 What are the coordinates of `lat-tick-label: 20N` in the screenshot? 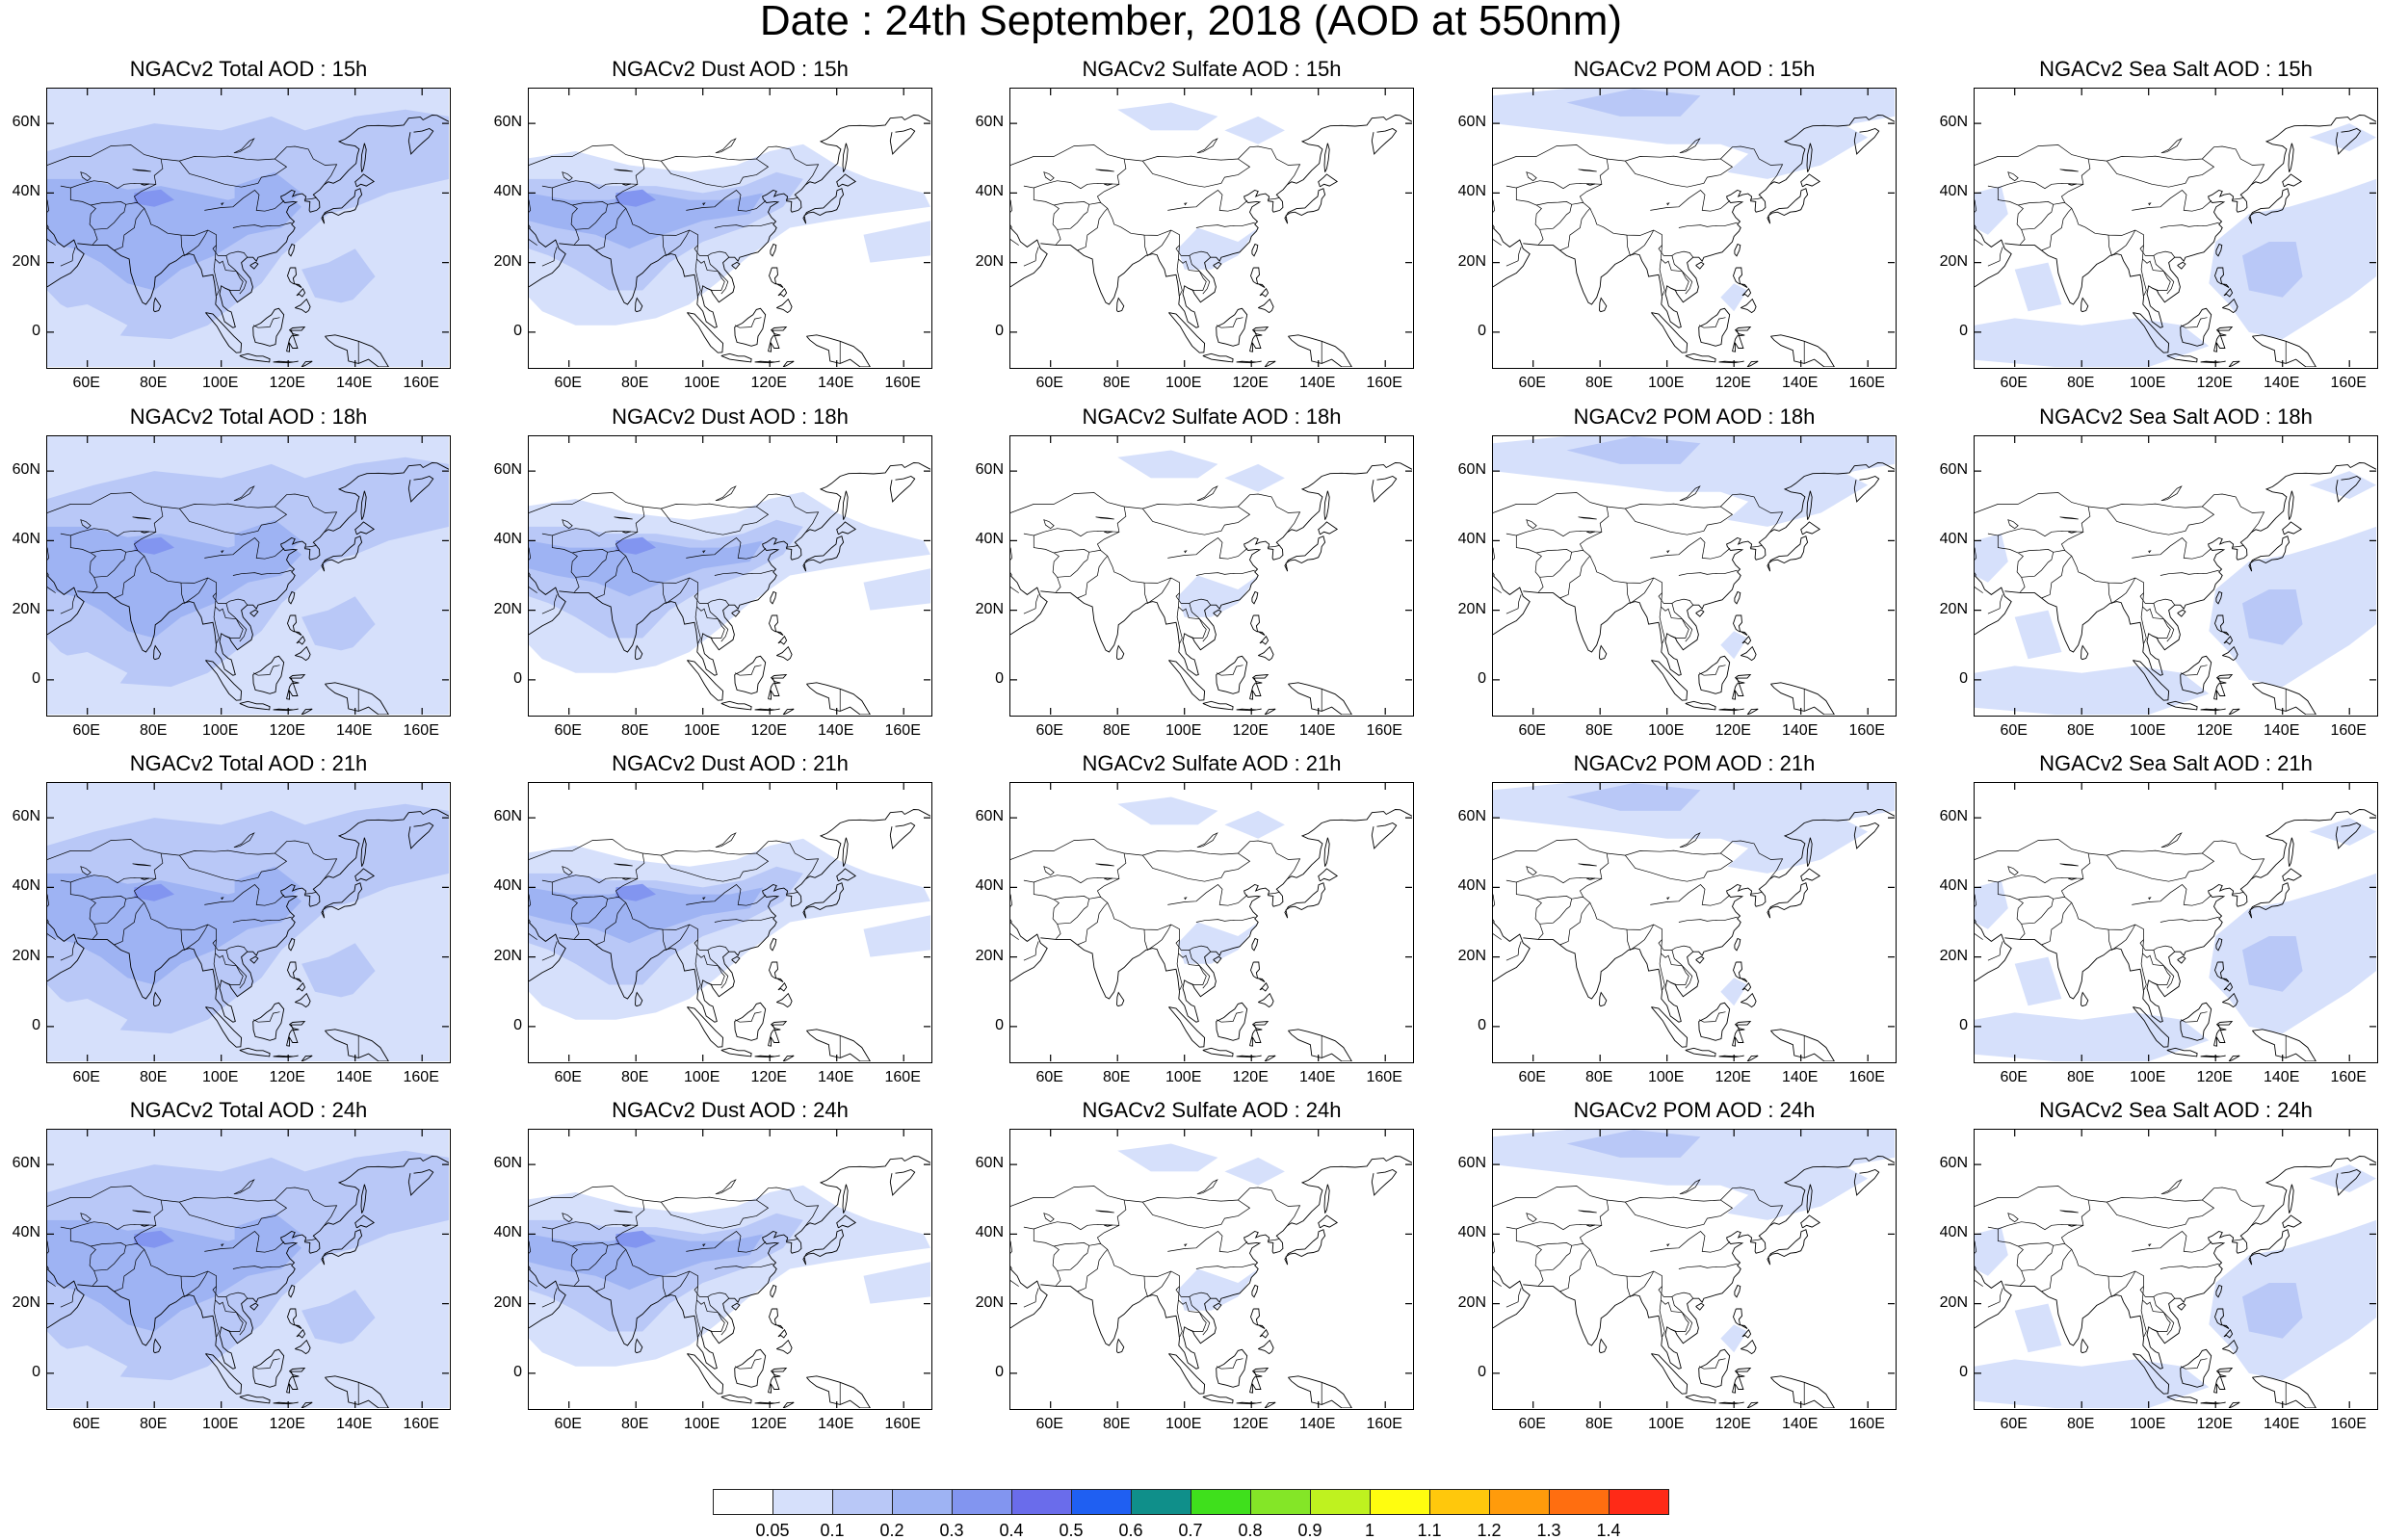 It's located at (508, 261).